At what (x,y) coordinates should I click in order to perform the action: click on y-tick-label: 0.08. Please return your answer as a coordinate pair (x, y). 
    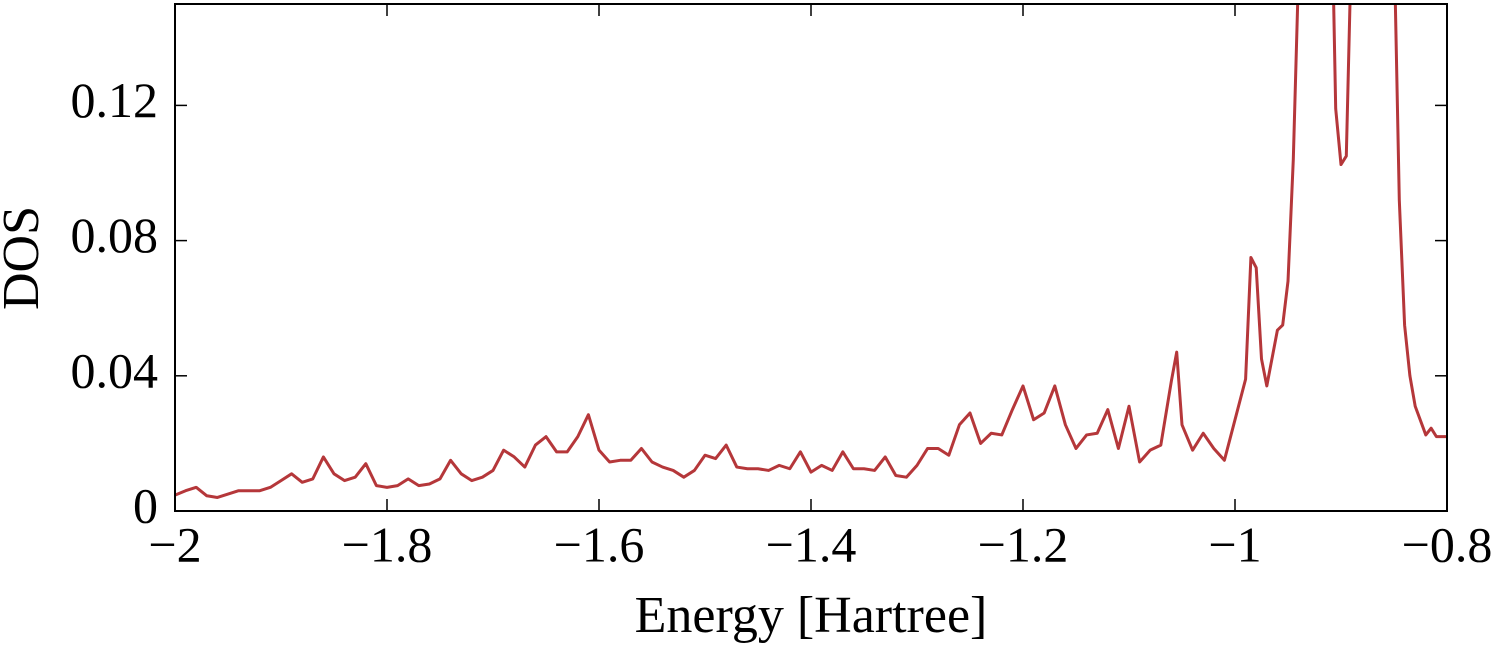
    Looking at the image, I should click on (115, 235).